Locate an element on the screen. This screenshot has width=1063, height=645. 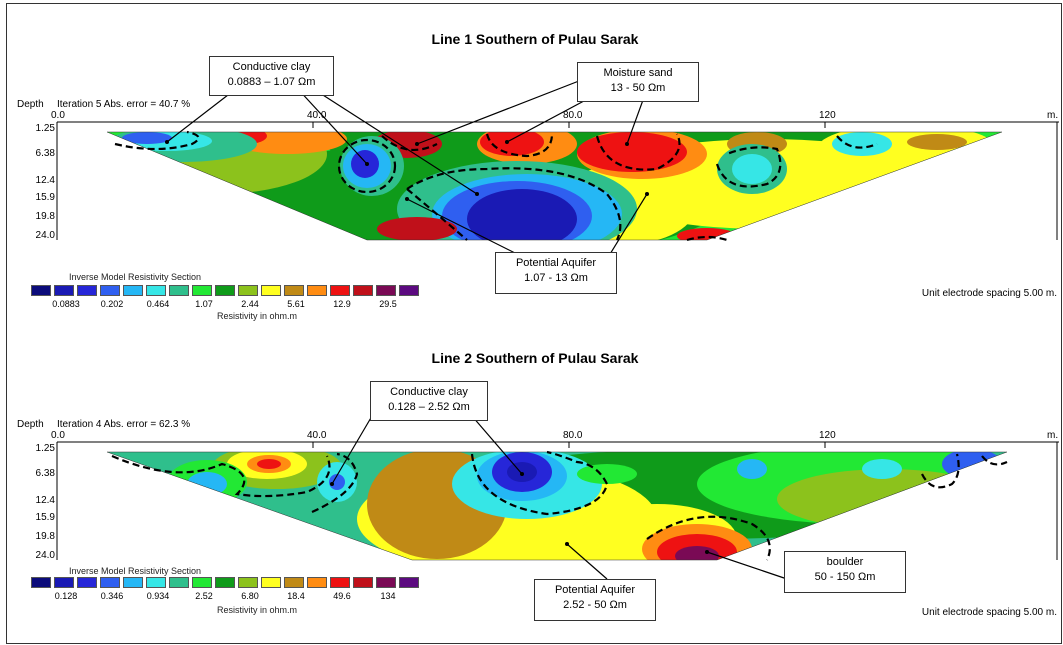
legend-value: 2.44 is located at coordinates (250, 304).